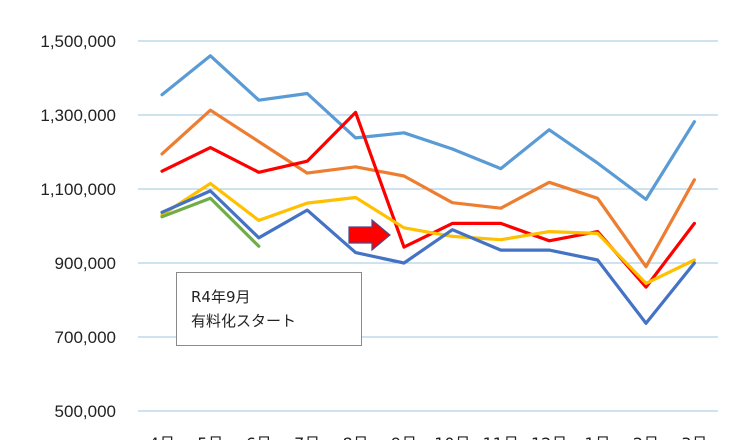  What do you see at coordinates (162, 437) in the screenshot?
I see `x-tick-label: 4月` at bounding box center [162, 437].